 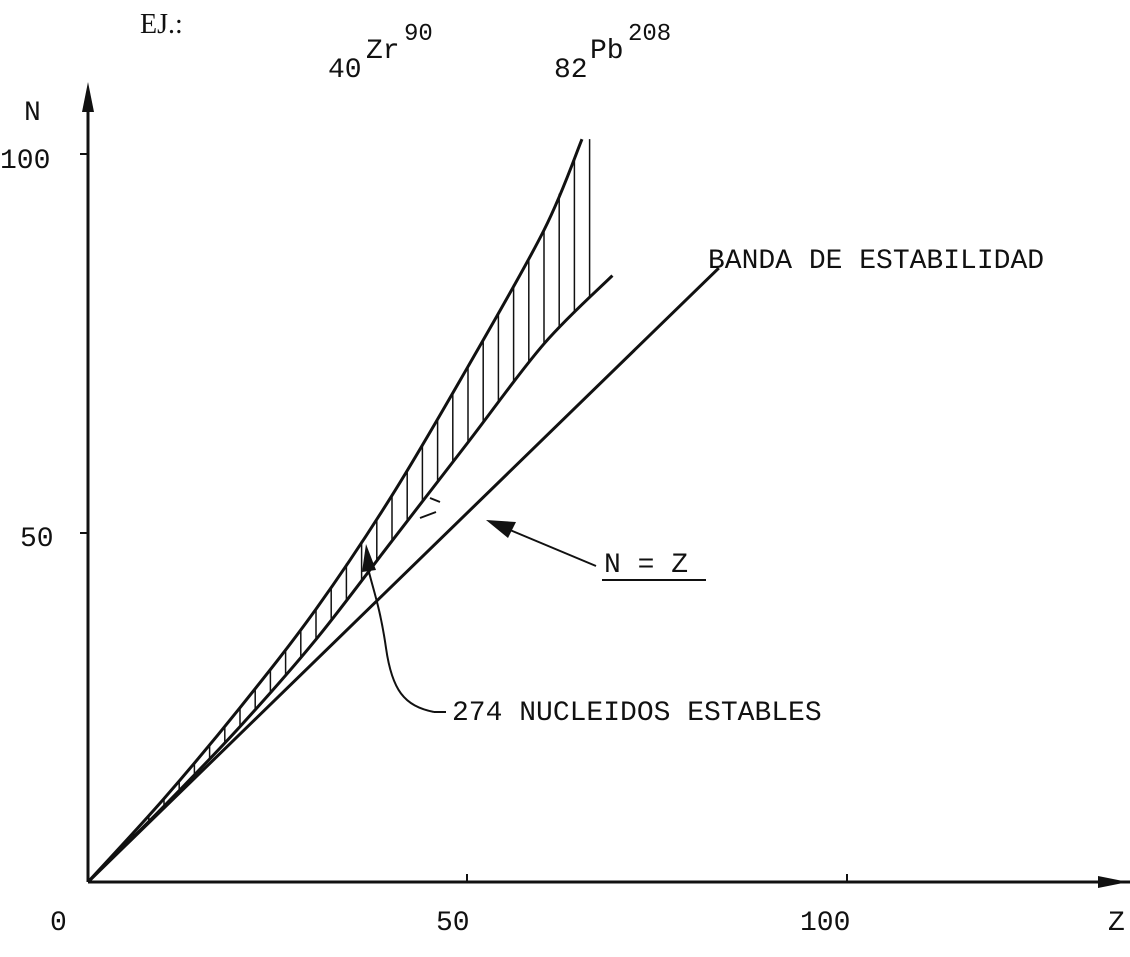 What do you see at coordinates (501, 529) in the screenshot?
I see `nz-arrowhead` at bounding box center [501, 529].